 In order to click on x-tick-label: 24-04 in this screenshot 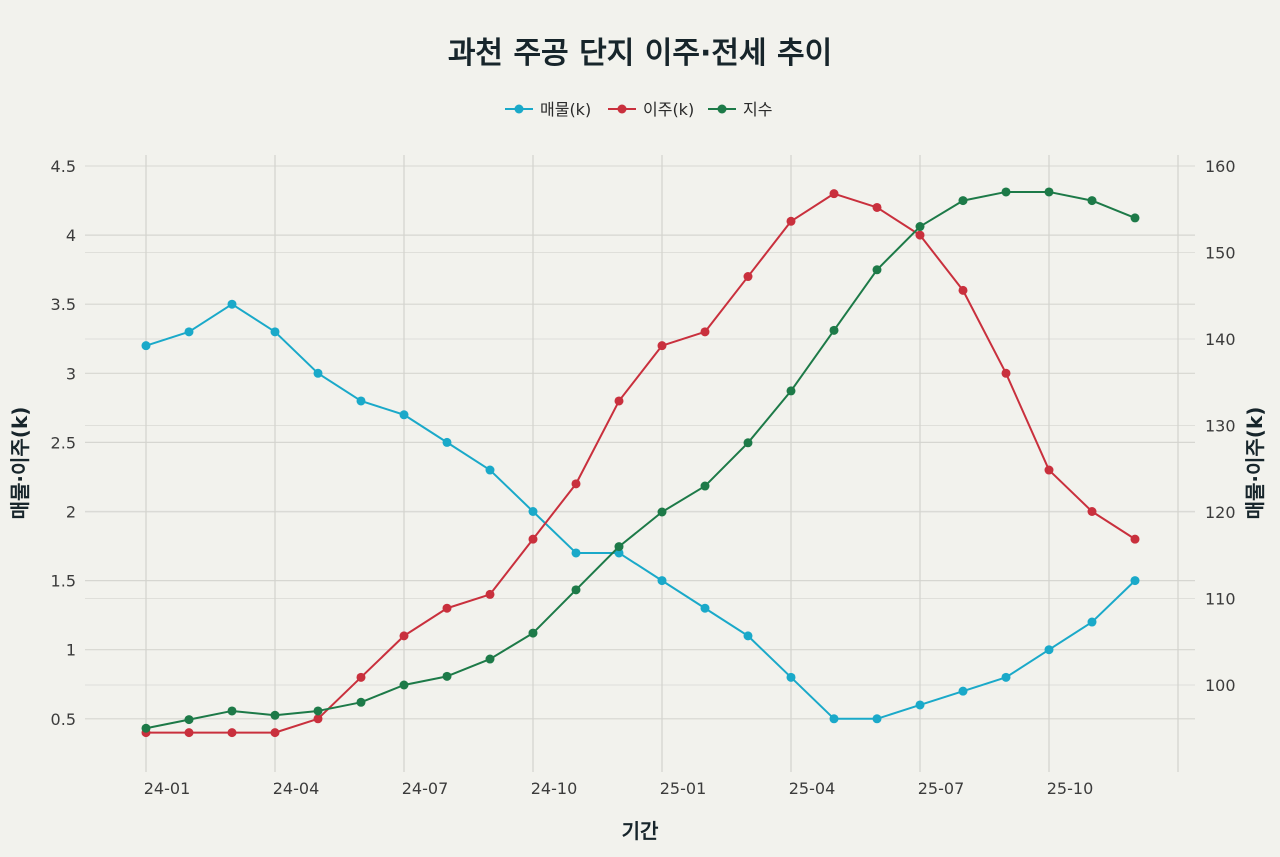, I will do `click(296, 788)`.